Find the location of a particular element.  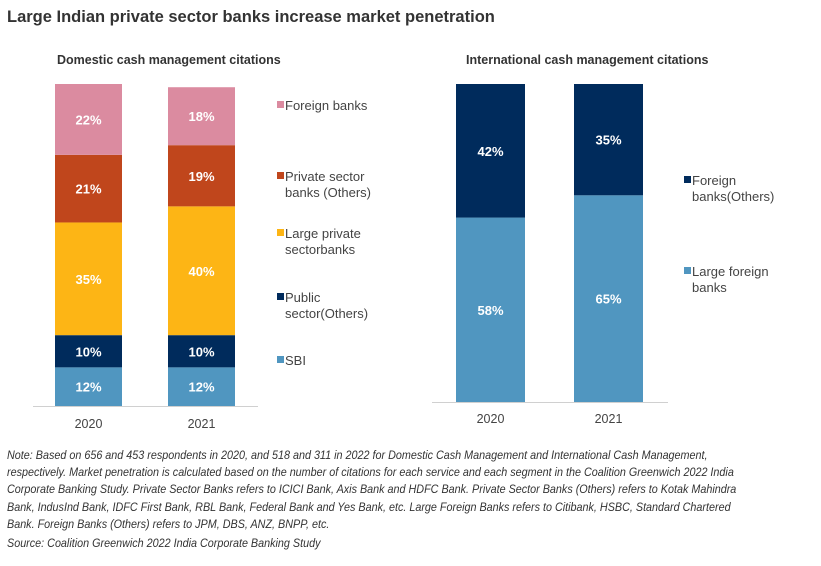

legend-label: banks (Others) is located at coordinates (328, 192).